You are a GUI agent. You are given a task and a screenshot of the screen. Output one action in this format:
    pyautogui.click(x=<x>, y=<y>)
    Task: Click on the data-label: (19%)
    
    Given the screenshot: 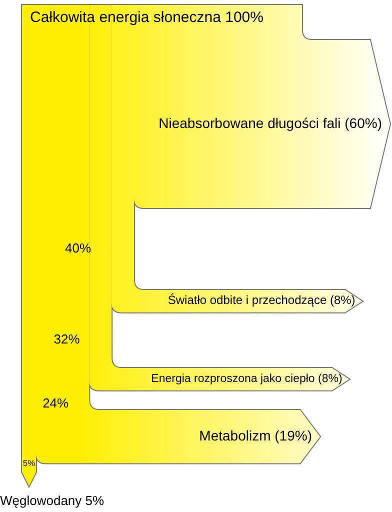 What is the action you would take?
    pyautogui.click(x=291, y=435)
    